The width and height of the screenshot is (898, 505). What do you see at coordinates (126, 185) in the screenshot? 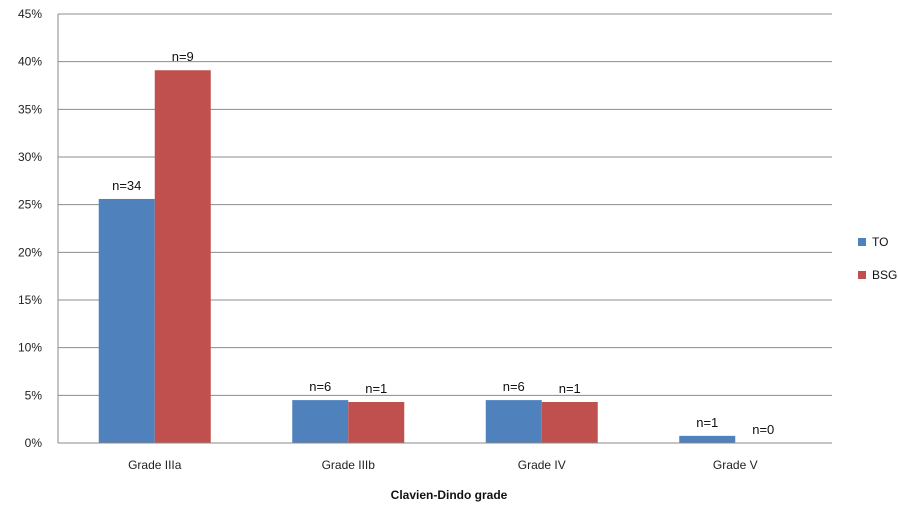
I see `data-label-to-1: n=34` at bounding box center [126, 185].